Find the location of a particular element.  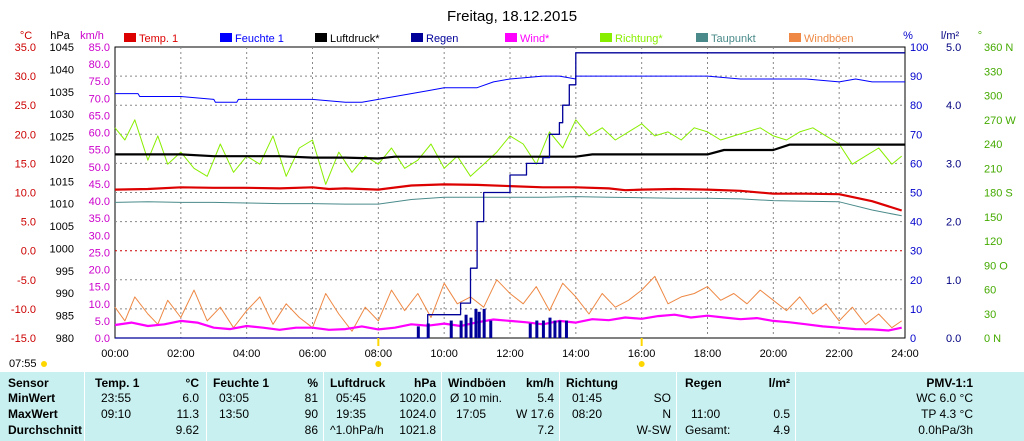

now-marker-dot is located at coordinates (44, 364).